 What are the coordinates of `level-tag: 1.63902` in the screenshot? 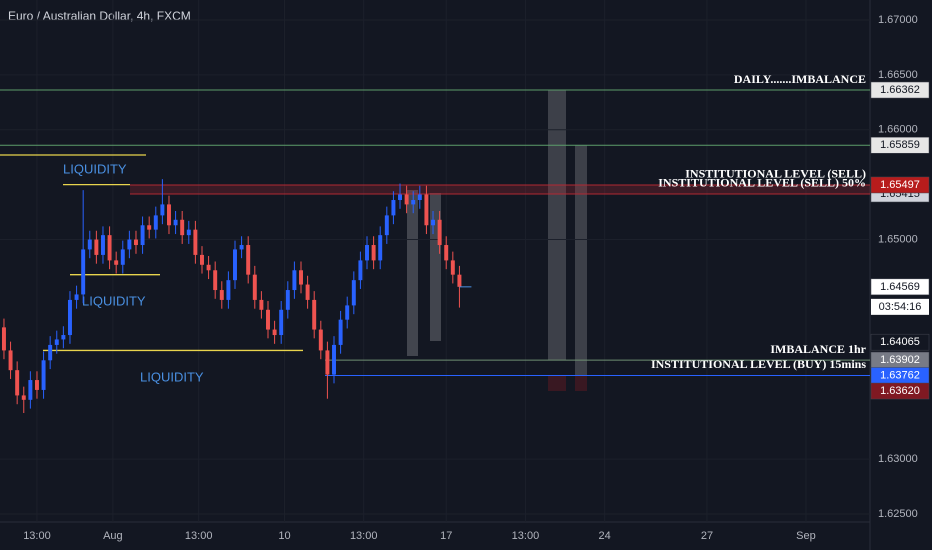 It's located at (900, 360).